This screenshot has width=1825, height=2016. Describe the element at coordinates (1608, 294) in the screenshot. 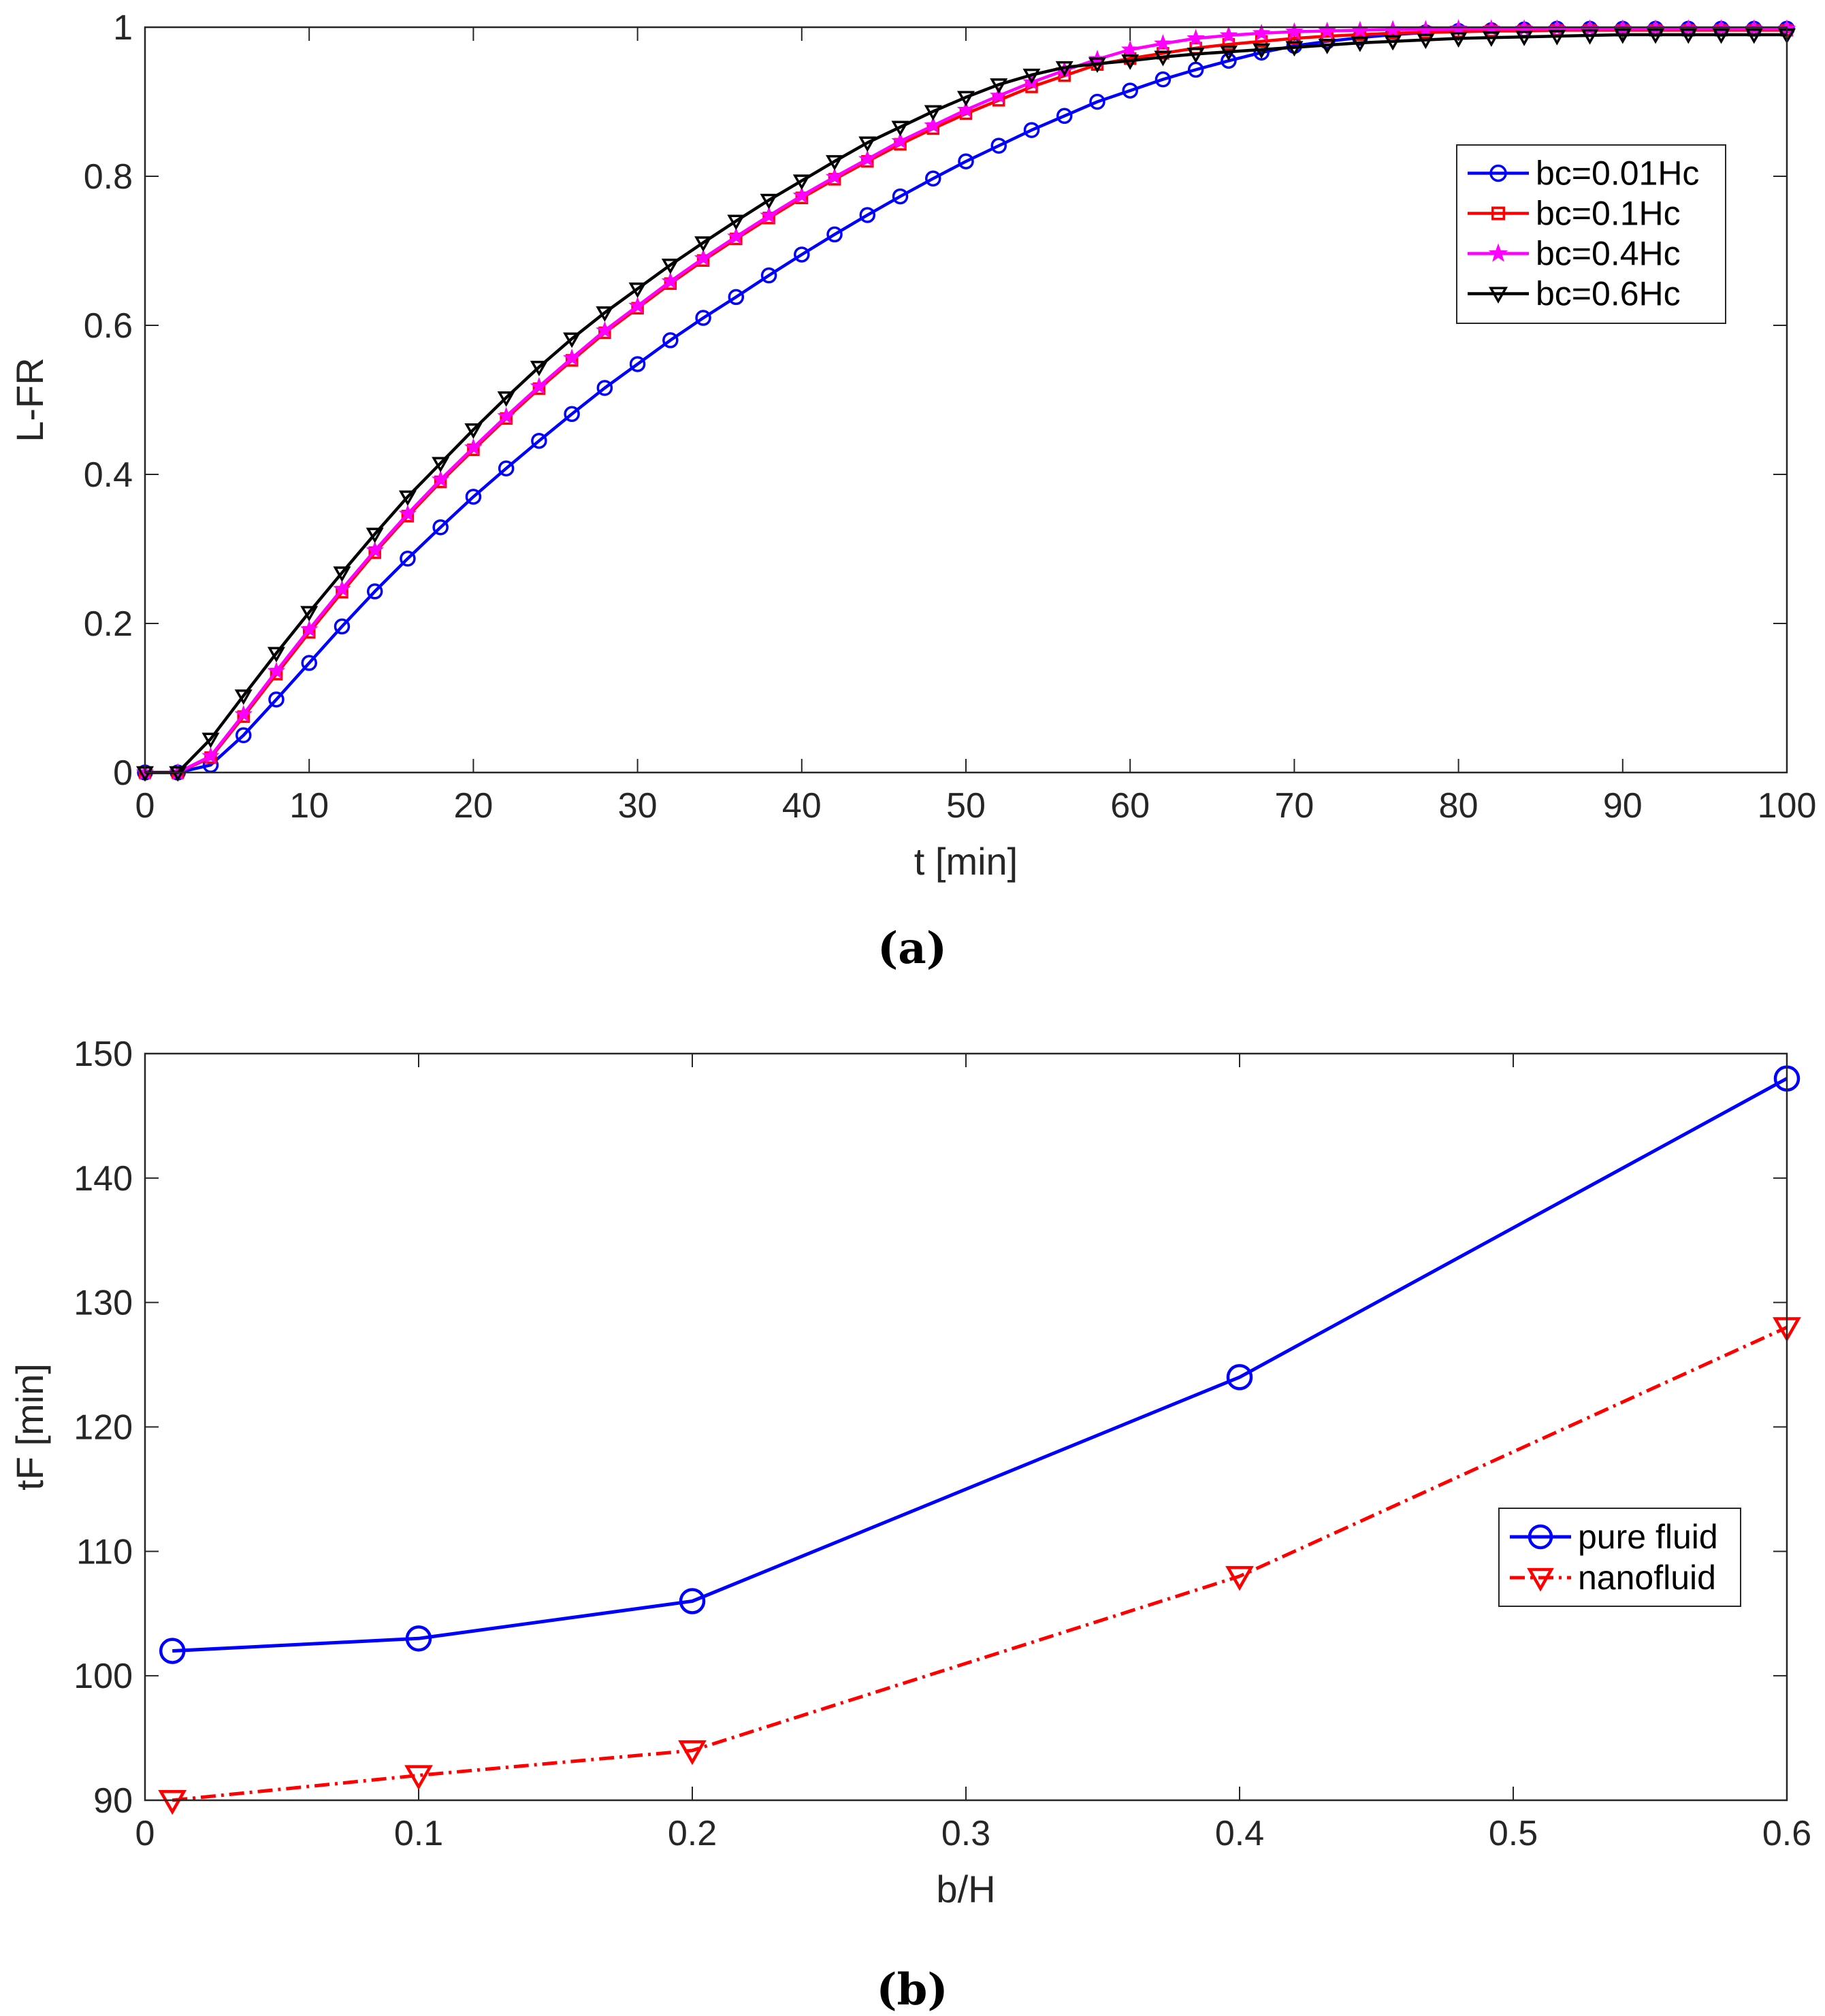

I see `chart-a-legend-label-3: bc=0.6Hc` at that location.